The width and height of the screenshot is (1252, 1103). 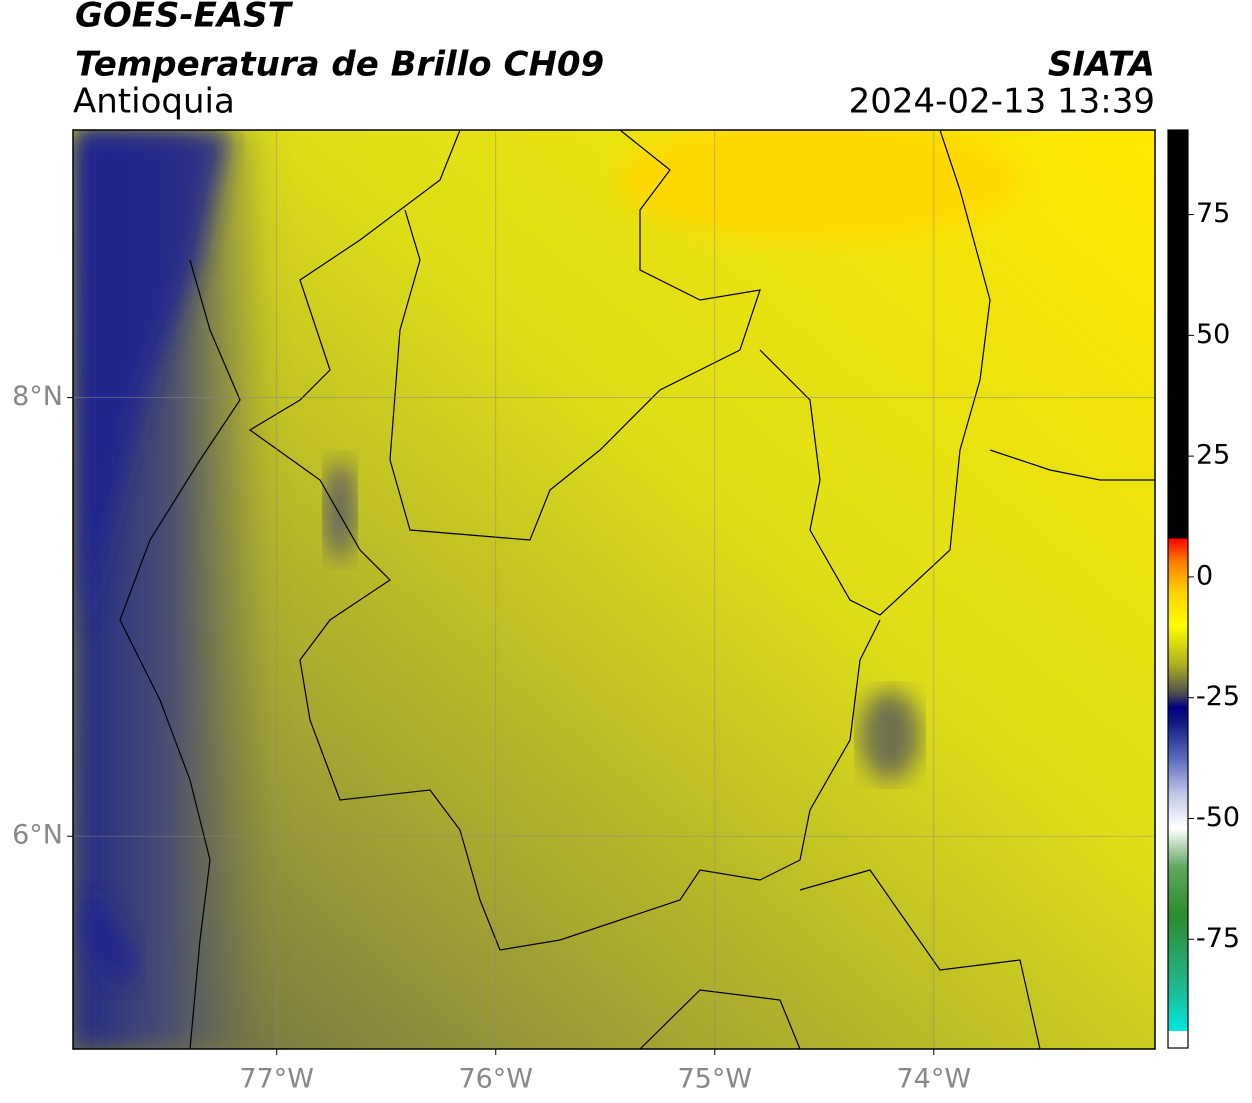 I want to click on lat-tick-label: 8°N, so click(x=37, y=396).